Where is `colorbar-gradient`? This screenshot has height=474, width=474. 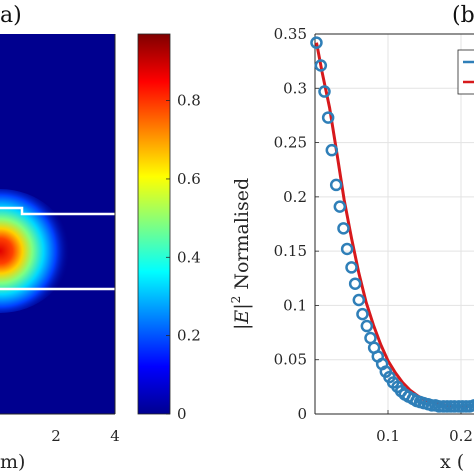 colorbar-gradient is located at coordinates (154, 224).